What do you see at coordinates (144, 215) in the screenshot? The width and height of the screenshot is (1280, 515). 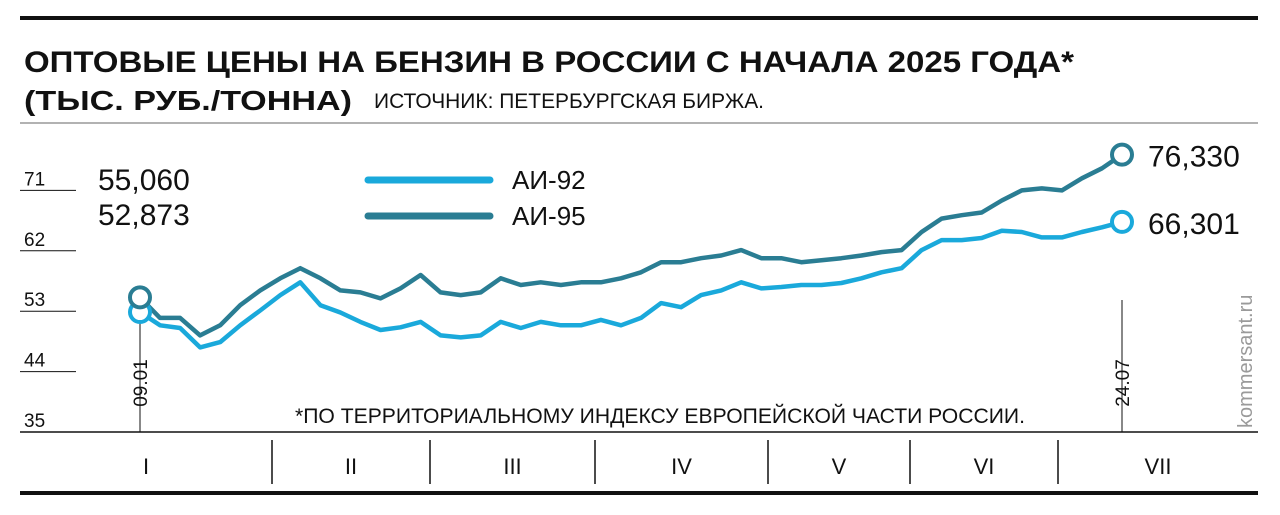 I see `value-label: 52,873` at bounding box center [144, 215].